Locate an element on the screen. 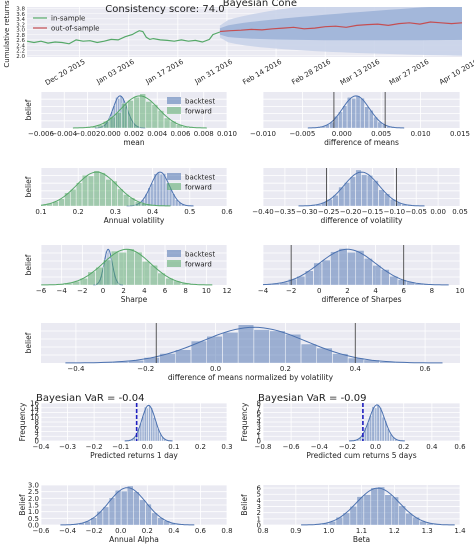 Image resolution: width=474 pixels, height=545 pixels. cone-ytick-label: 3.8 is located at coordinates (20, 10).